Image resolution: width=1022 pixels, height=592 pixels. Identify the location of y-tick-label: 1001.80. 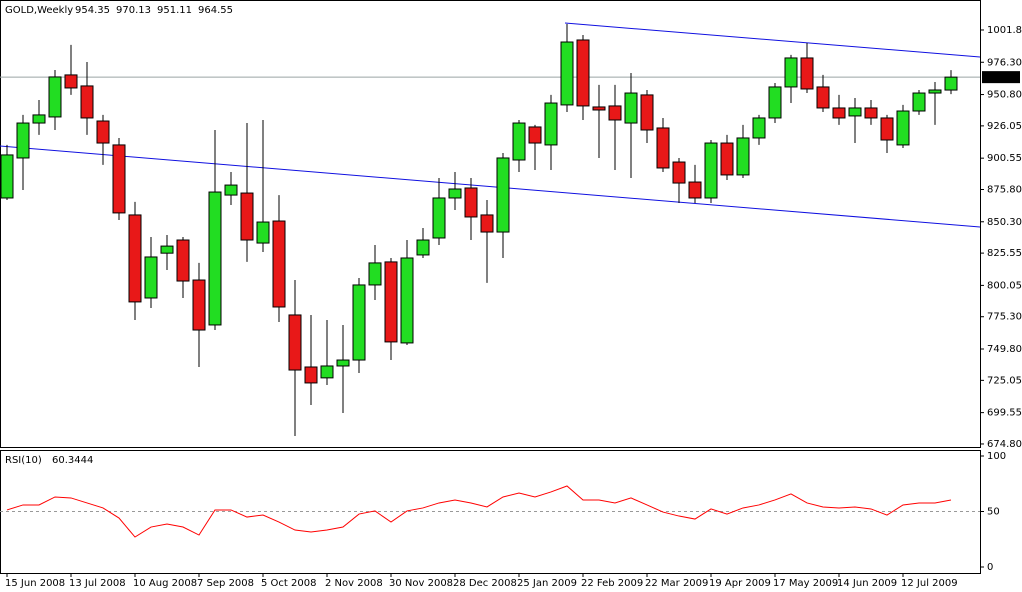
(1004, 30).